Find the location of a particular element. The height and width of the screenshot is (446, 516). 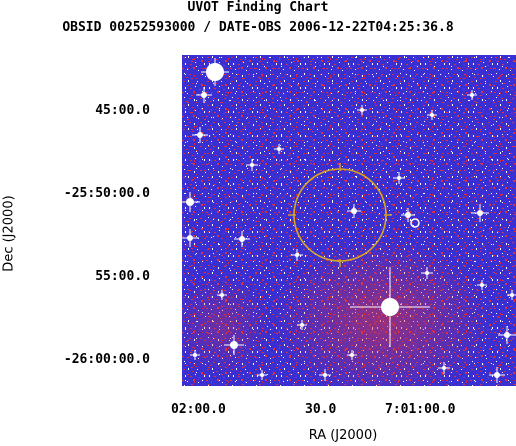

target-marker is located at coordinates (415, 223).